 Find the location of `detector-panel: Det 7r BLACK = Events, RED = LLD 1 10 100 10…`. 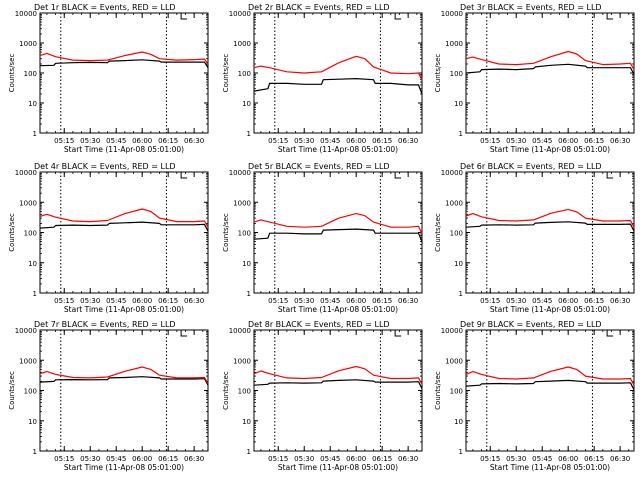

detector-panel: Det 7r BLACK = Events, RED = LLD 1 10 100 10… is located at coordinates (108, 396).